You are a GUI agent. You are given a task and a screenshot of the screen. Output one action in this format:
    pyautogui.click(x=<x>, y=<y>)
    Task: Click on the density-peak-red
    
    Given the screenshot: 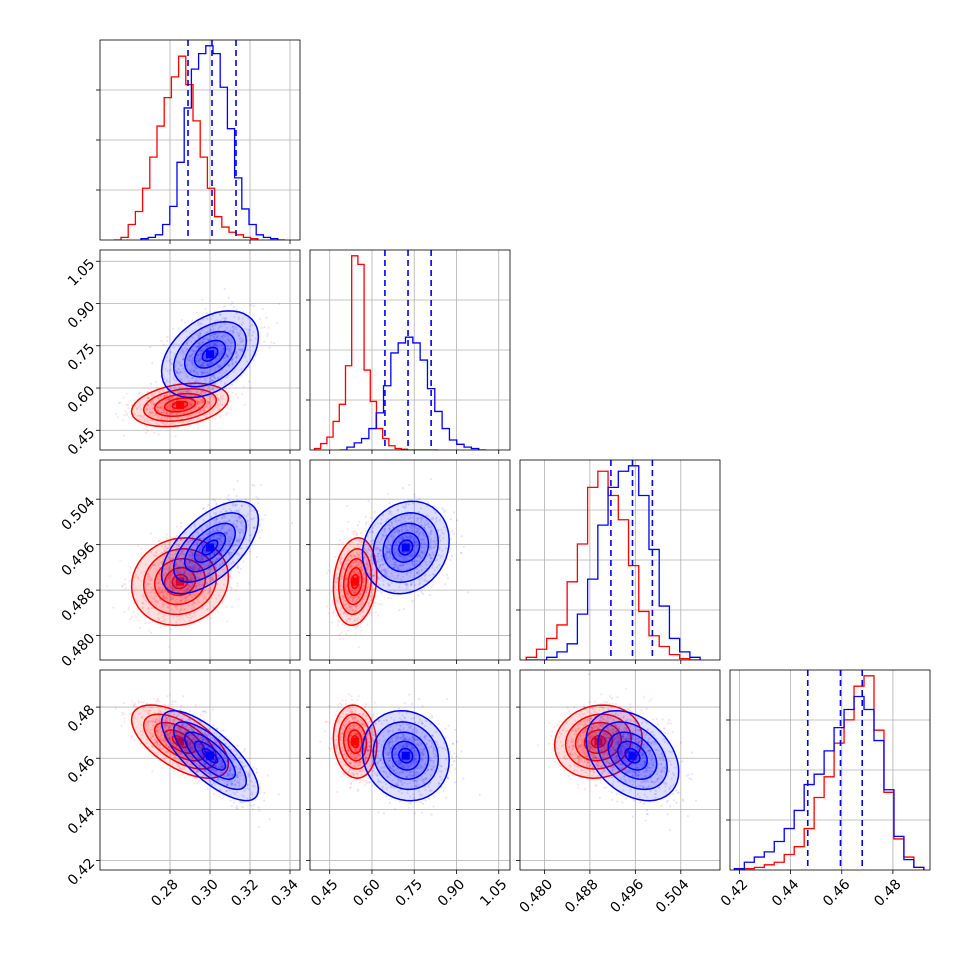 What is the action you would take?
    pyautogui.click(x=355, y=581)
    